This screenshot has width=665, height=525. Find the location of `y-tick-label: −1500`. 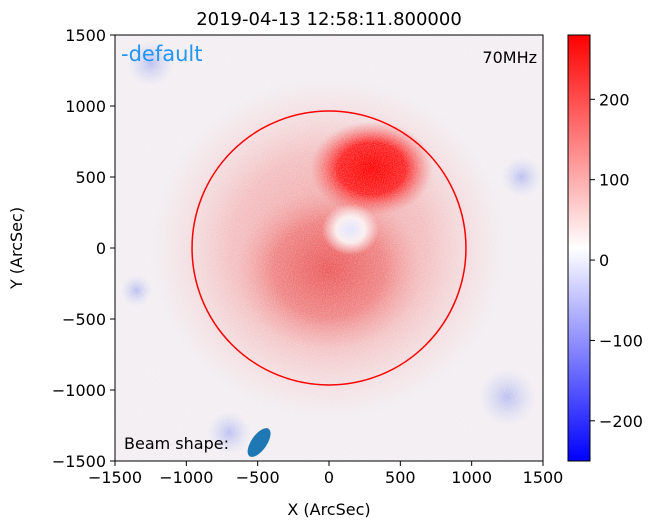

y-tick-label: −1500 is located at coordinates (79, 461).